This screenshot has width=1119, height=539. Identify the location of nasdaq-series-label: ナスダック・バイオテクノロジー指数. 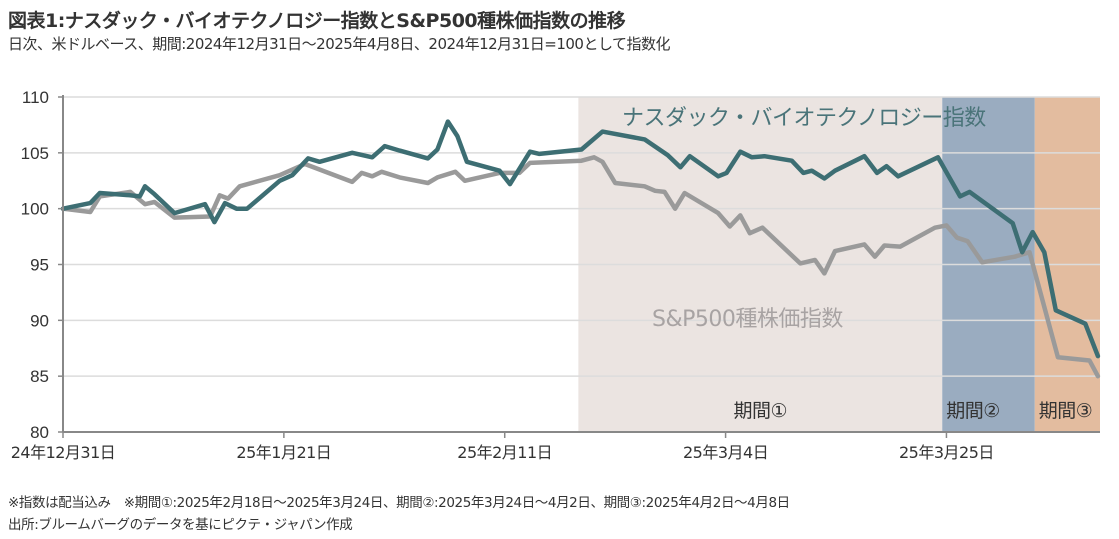
(804, 118).